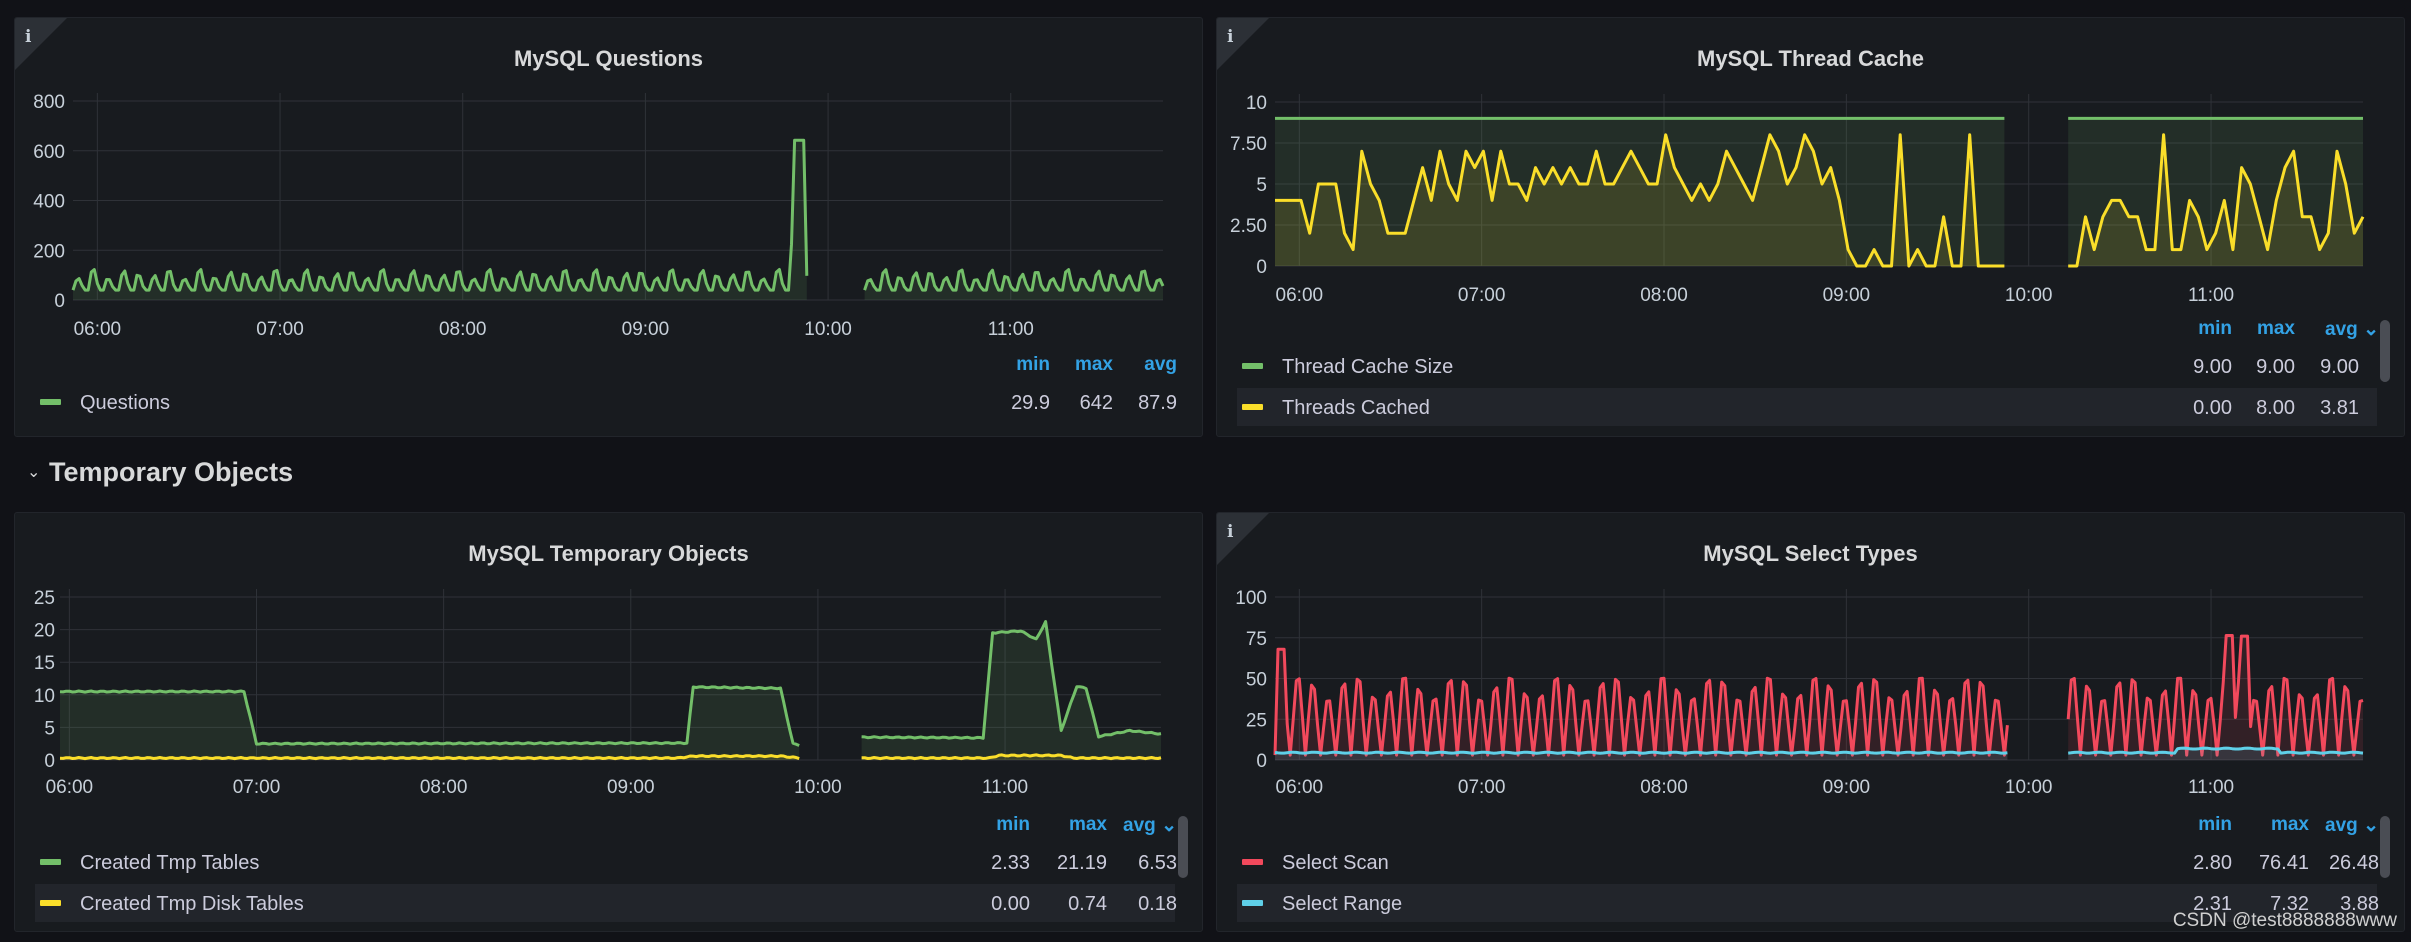  I want to click on x-tick-label: 08:00, so click(444, 787).